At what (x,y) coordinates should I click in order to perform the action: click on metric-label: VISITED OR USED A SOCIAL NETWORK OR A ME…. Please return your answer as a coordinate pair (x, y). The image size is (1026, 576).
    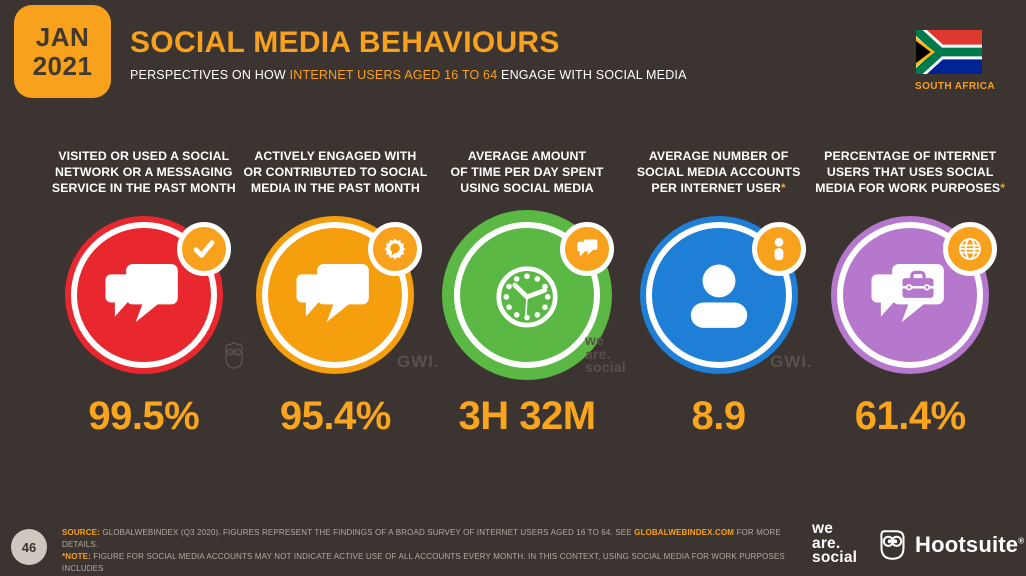
    Looking at the image, I should click on (143, 172).